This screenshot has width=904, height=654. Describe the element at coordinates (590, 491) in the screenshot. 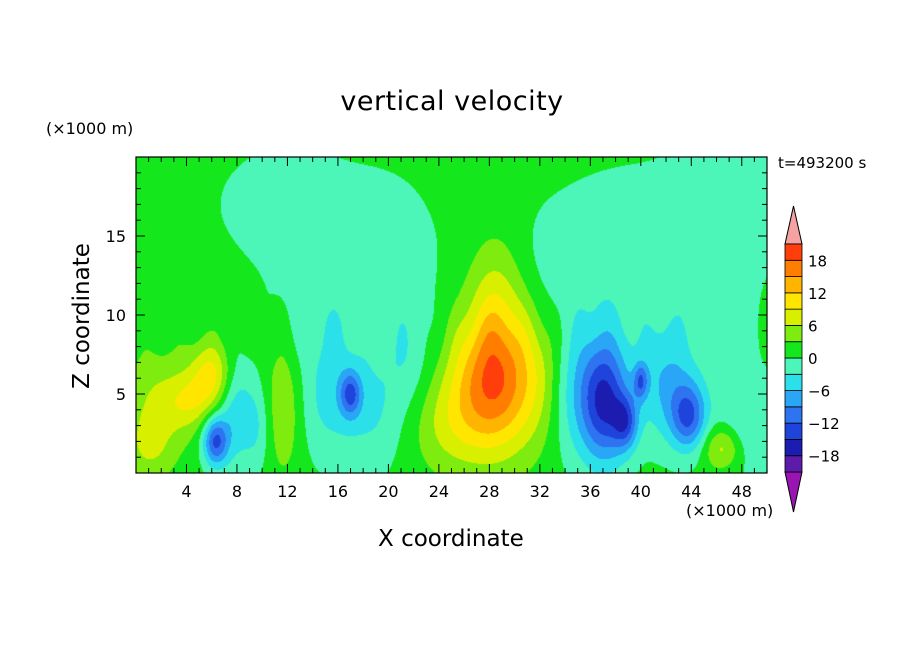

I see `x-tick-label: 36` at that location.